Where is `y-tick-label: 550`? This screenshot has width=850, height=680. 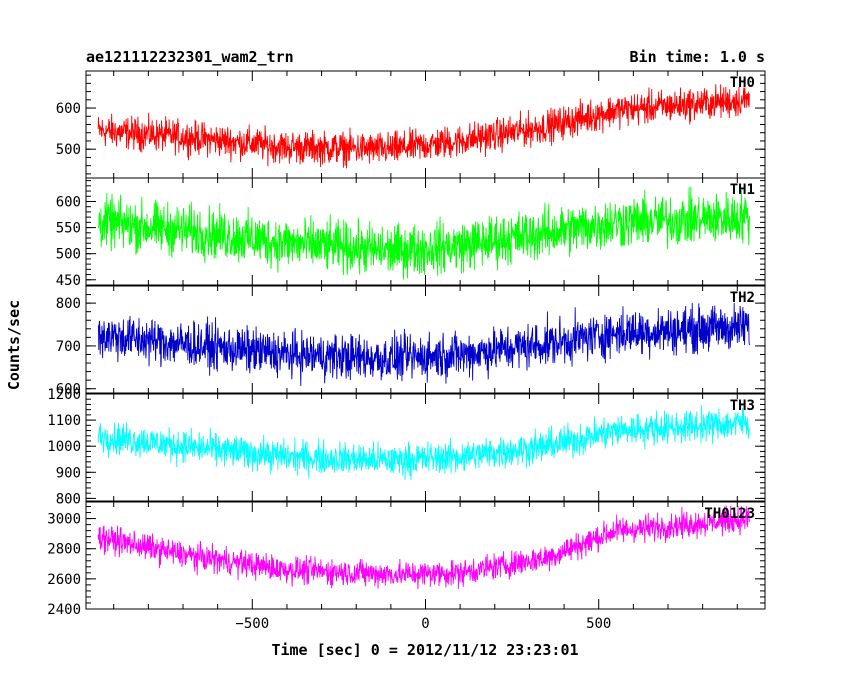
y-tick-label: 550 is located at coordinates (68, 229).